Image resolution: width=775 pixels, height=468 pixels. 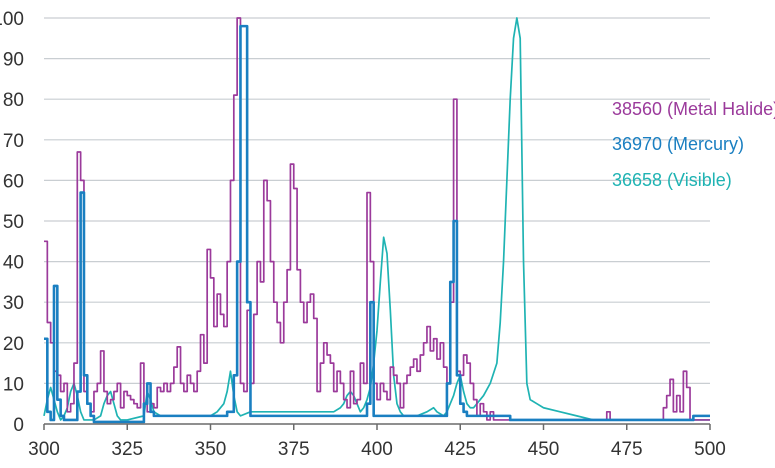 I want to click on y-tick-label: 20, so click(x=13, y=344).